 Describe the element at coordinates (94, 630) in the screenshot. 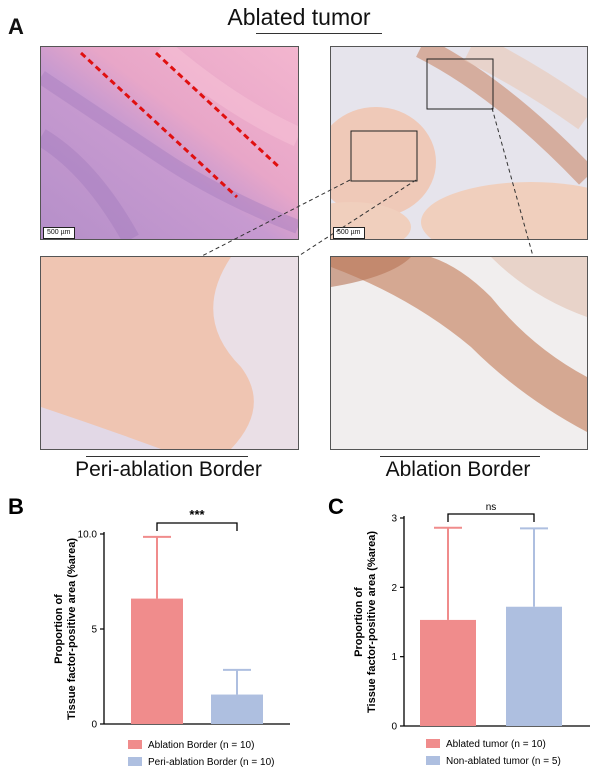

I see `y-tick-label: 5` at that location.